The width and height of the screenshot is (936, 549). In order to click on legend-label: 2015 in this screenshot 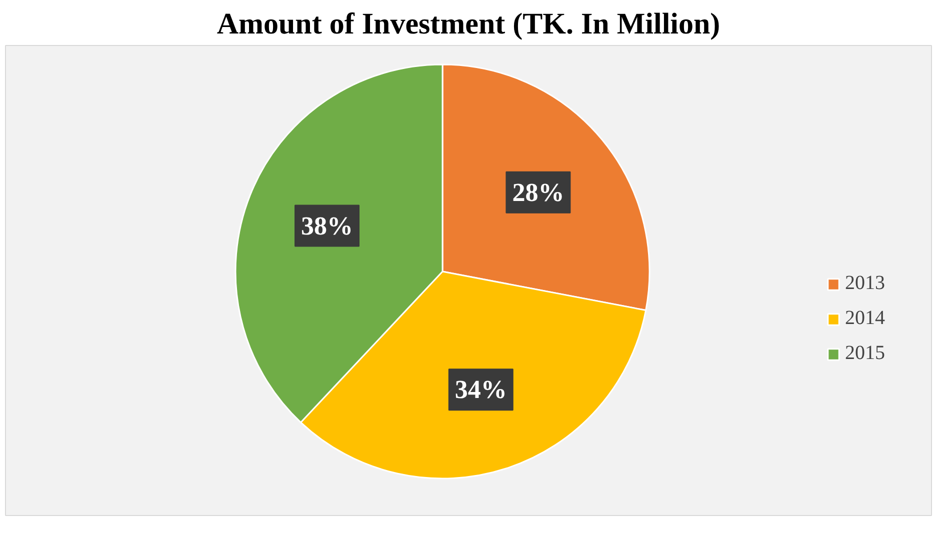, I will do `click(865, 353)`.